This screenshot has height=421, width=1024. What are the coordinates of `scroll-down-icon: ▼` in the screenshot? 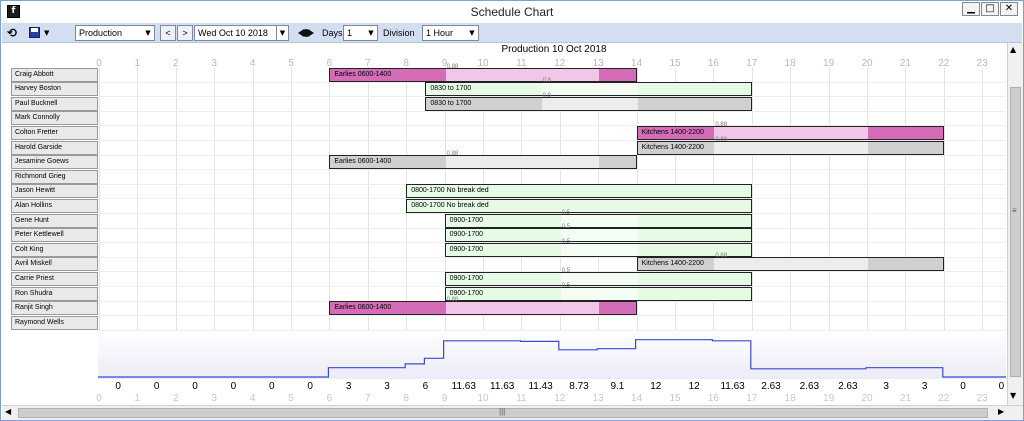 It's located at (1013, 395).